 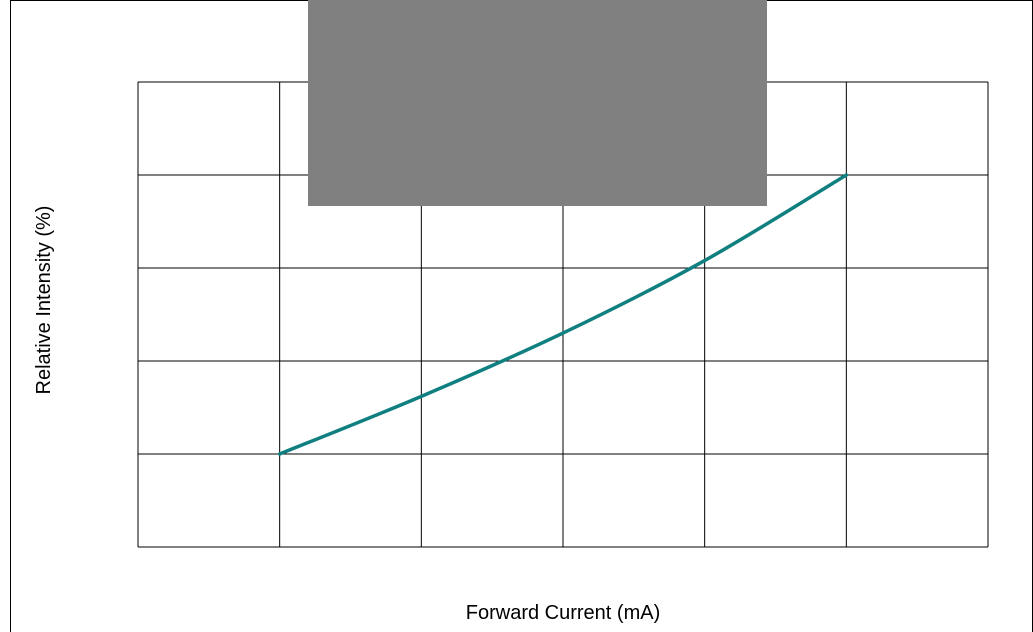 I want to click on y-axis-label: Relative Intensity (%), so click(x=44, y=300).